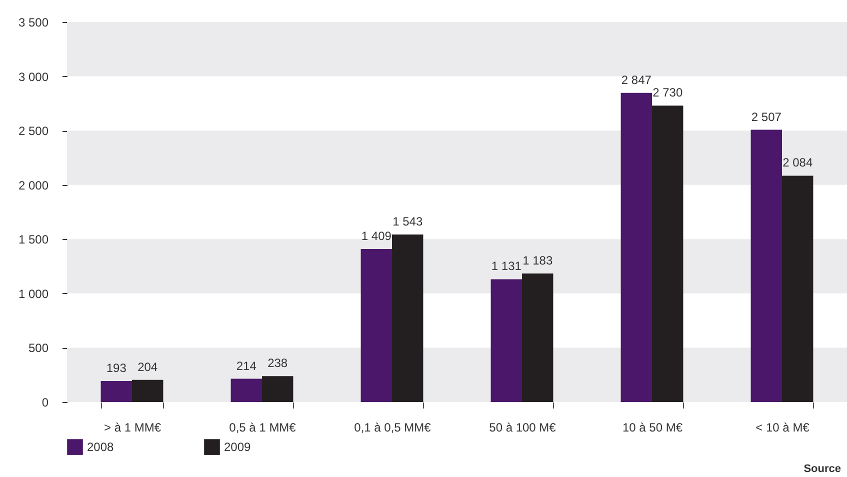 The height and width of the screenshot is (477, 847). Describe the element at coordinates (33, 293) in the screenshot. I see `y-tick-label: 1 000` at that location.